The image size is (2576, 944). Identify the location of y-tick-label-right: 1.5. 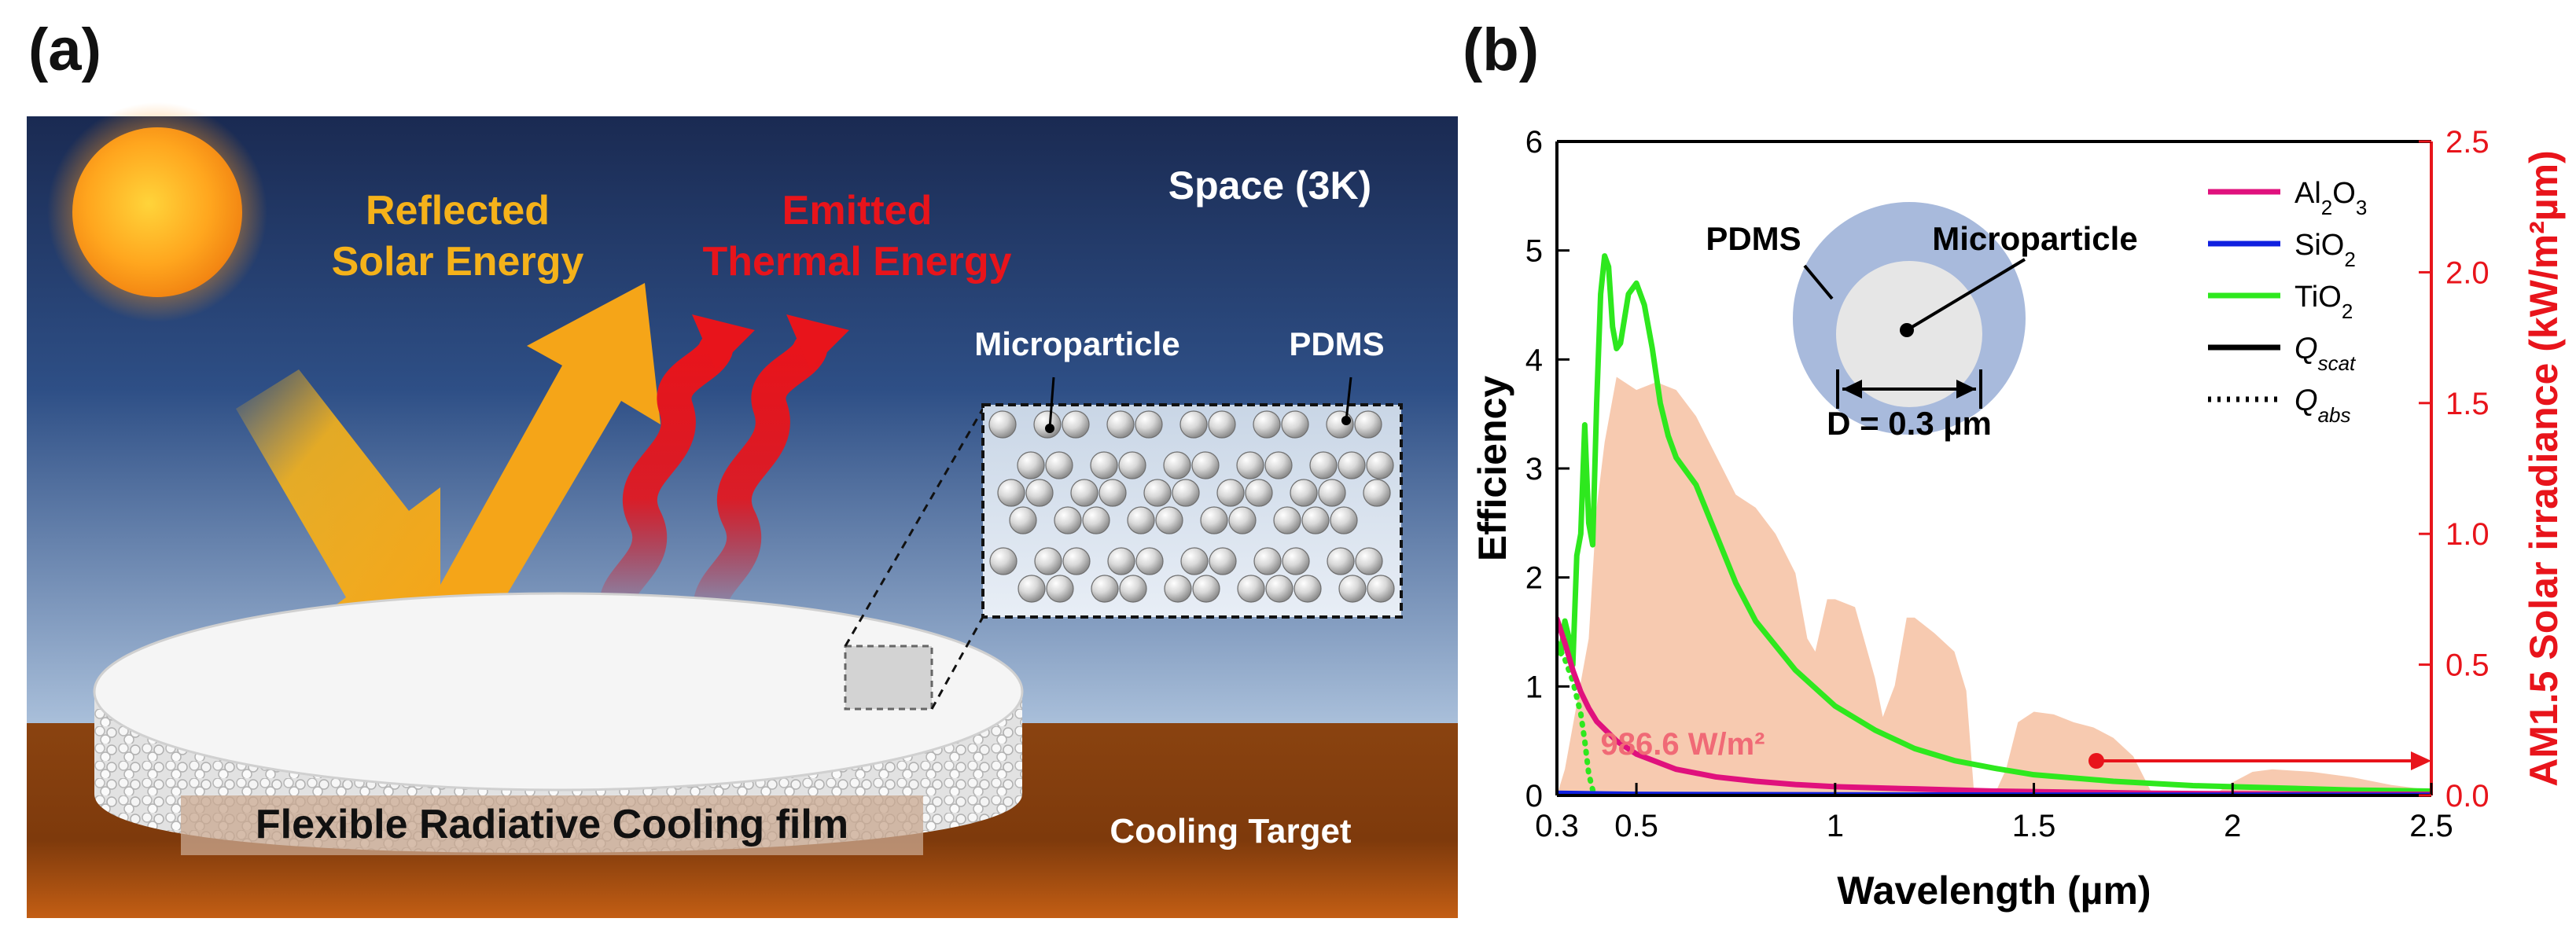
(2468, 404).